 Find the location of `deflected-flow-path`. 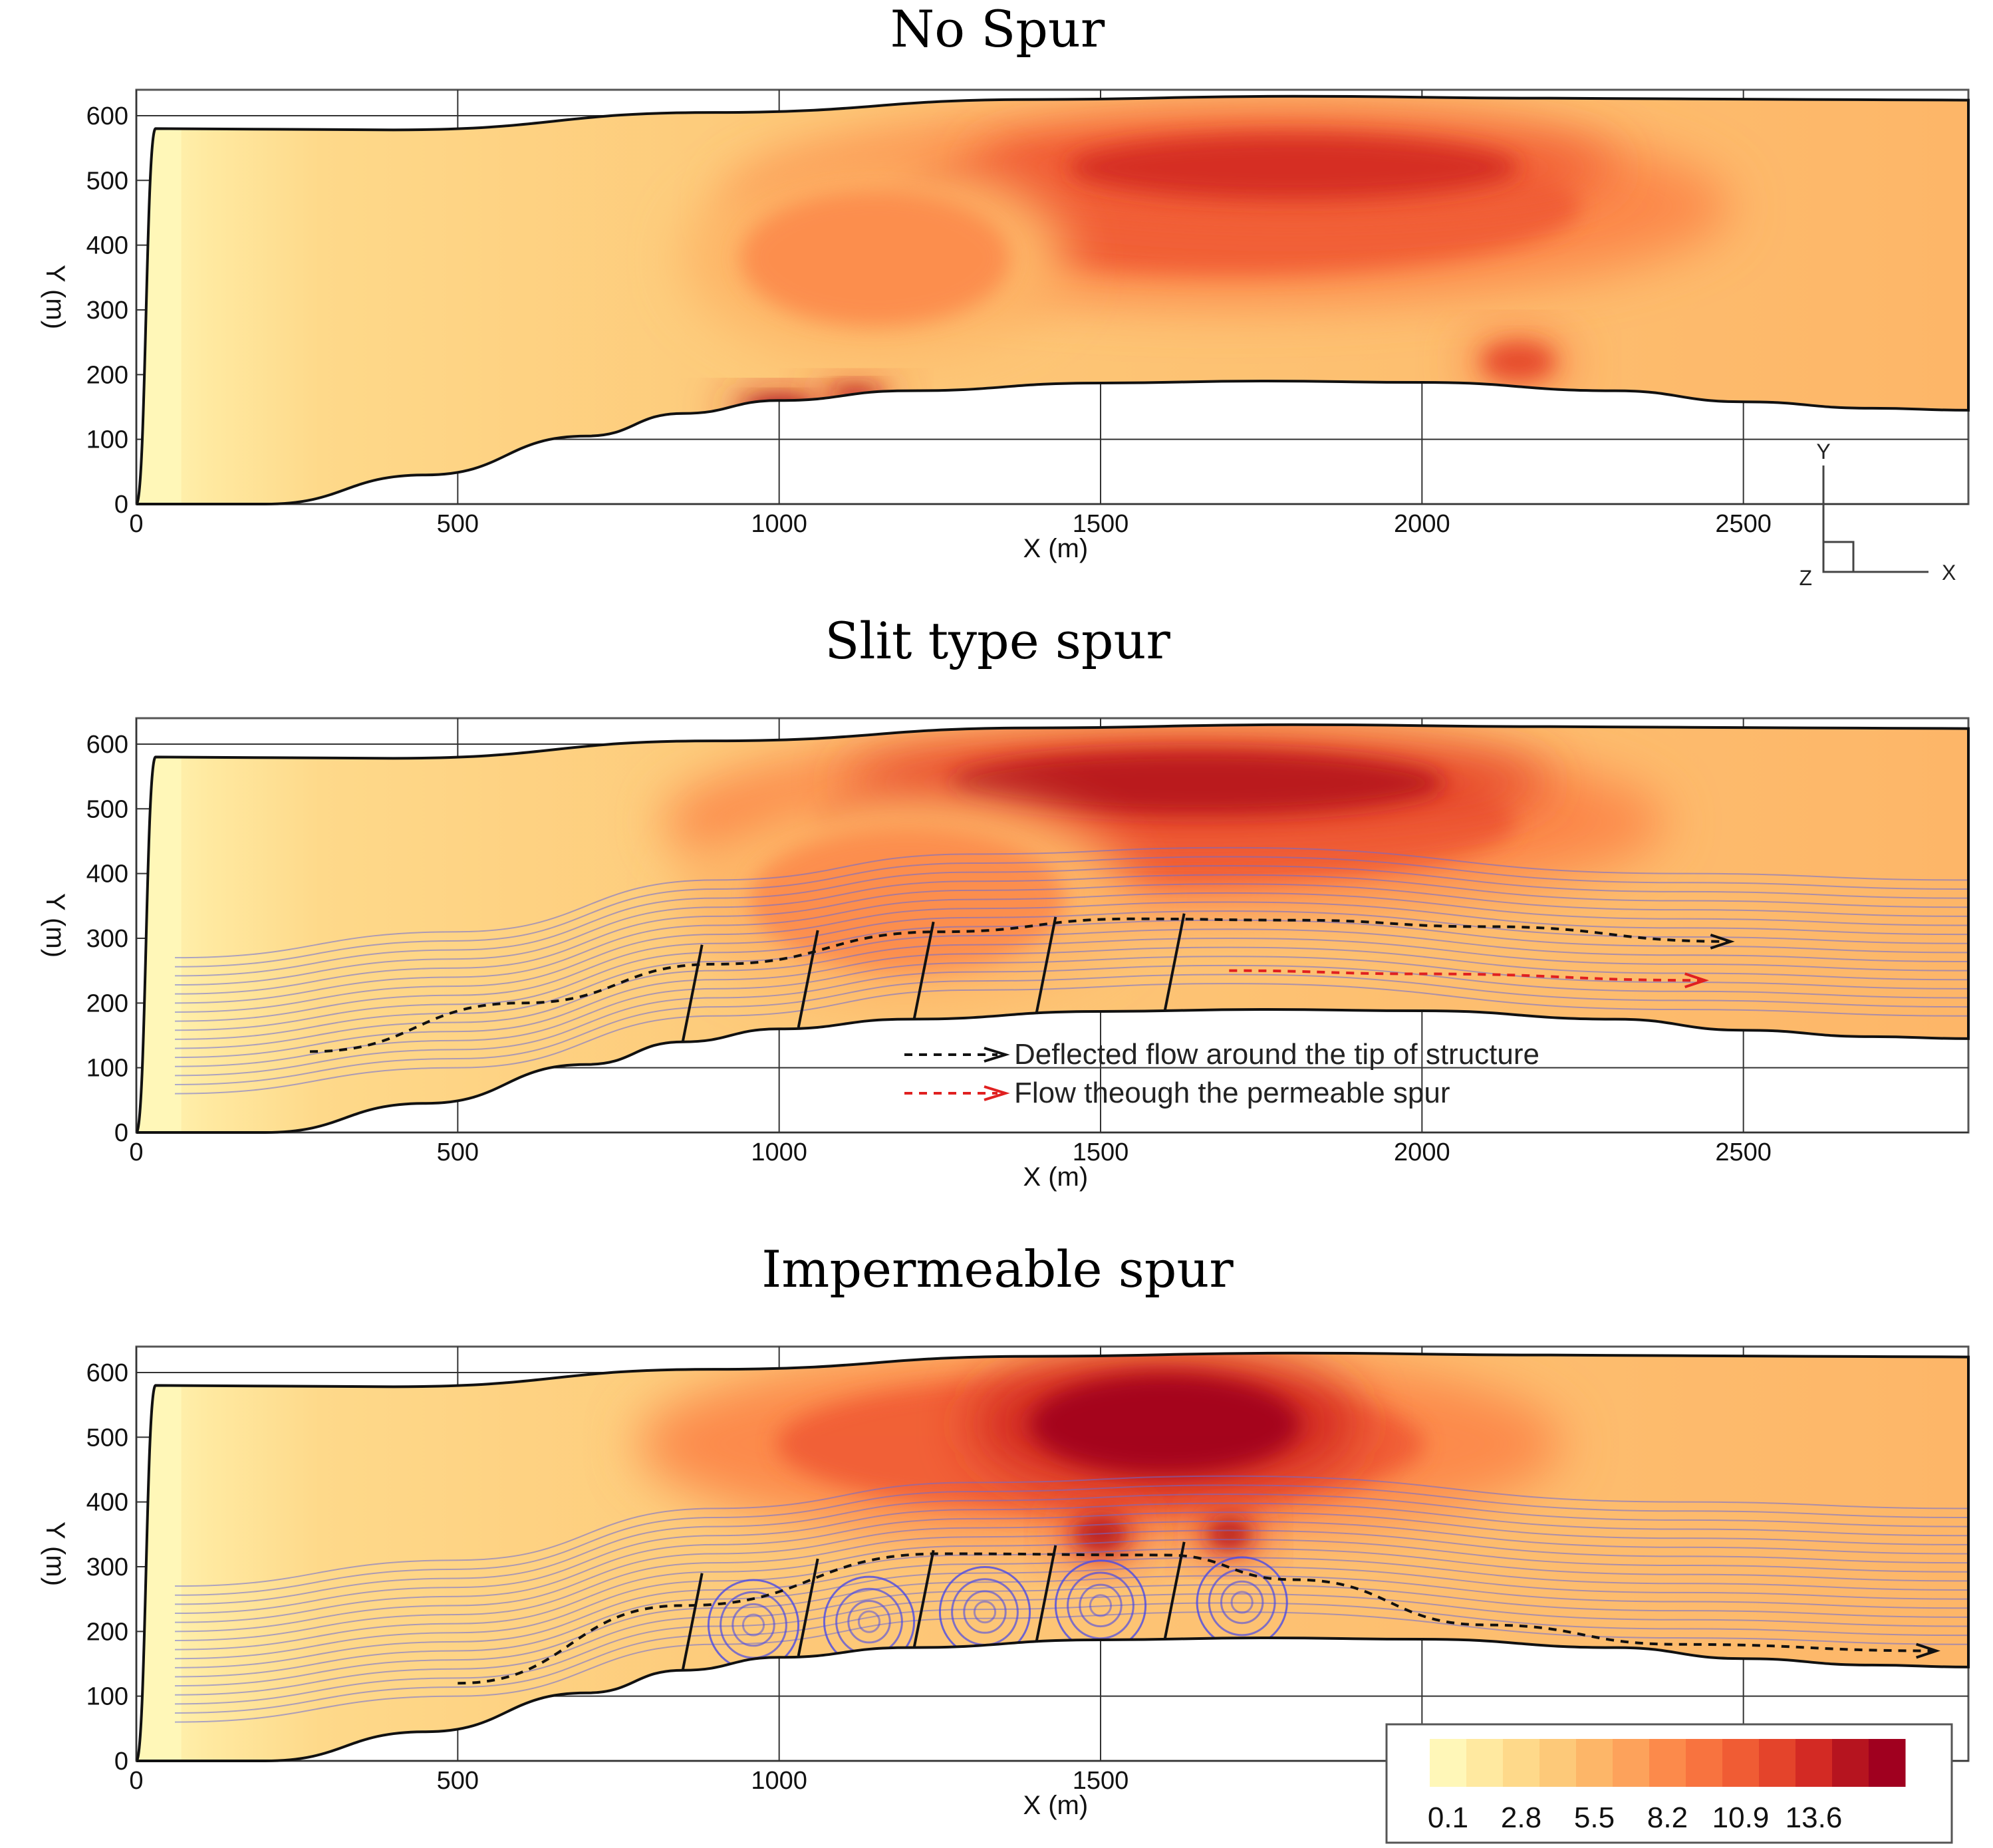

deflected-flow-path is located at coordinates (1020, 985).